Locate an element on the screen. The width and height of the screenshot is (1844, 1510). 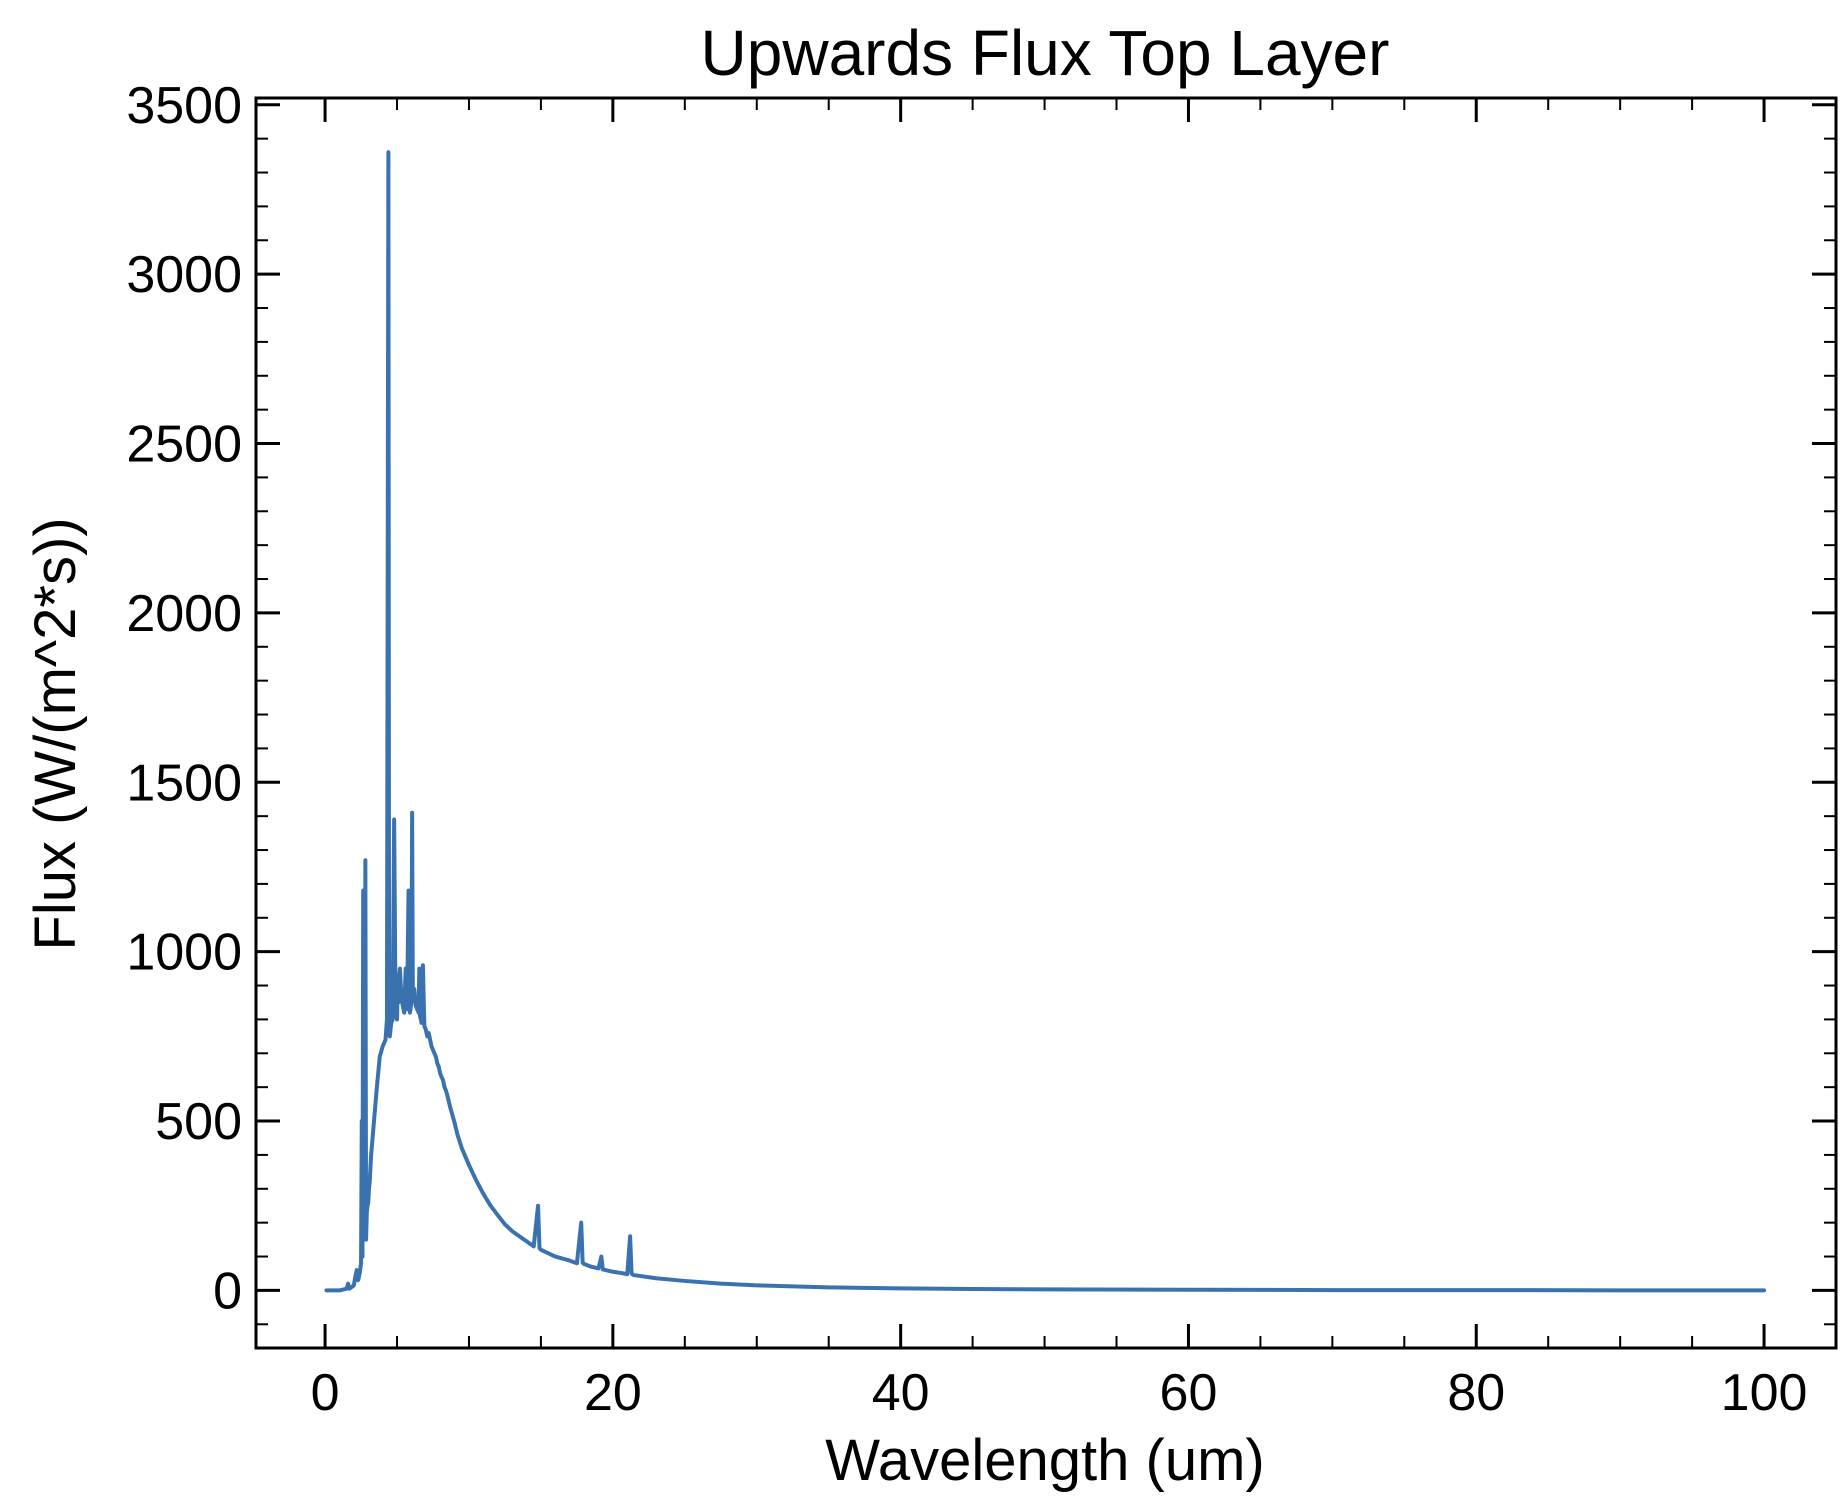
y-tick-label: 500 is located at coordinates (198, 1122).